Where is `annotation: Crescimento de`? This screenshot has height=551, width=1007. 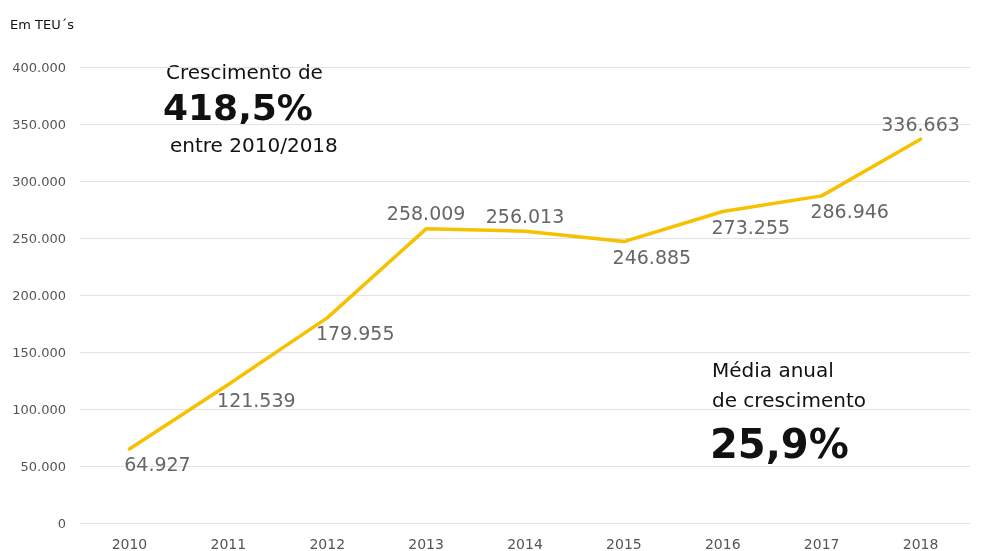
annotation: Crescimento de is located at coordinates (244, 72).